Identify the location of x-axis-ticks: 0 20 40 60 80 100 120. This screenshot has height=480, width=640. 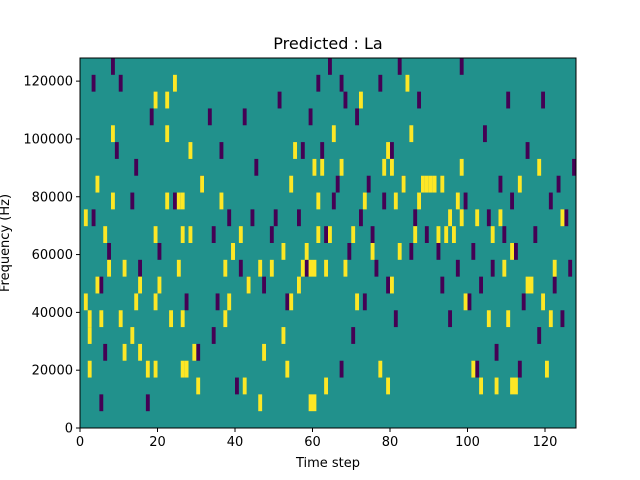
(316, 439).